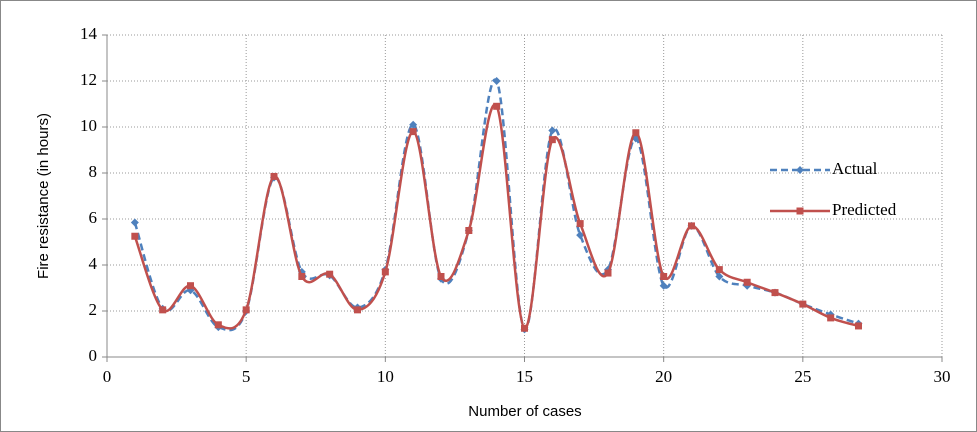 Image resolution: width=977 pixels, height=432 pixels. What do you see at coordinates (107, 376) in the screenshot?
I see `x-tick-label: 0` at bounding box center [107, 376].